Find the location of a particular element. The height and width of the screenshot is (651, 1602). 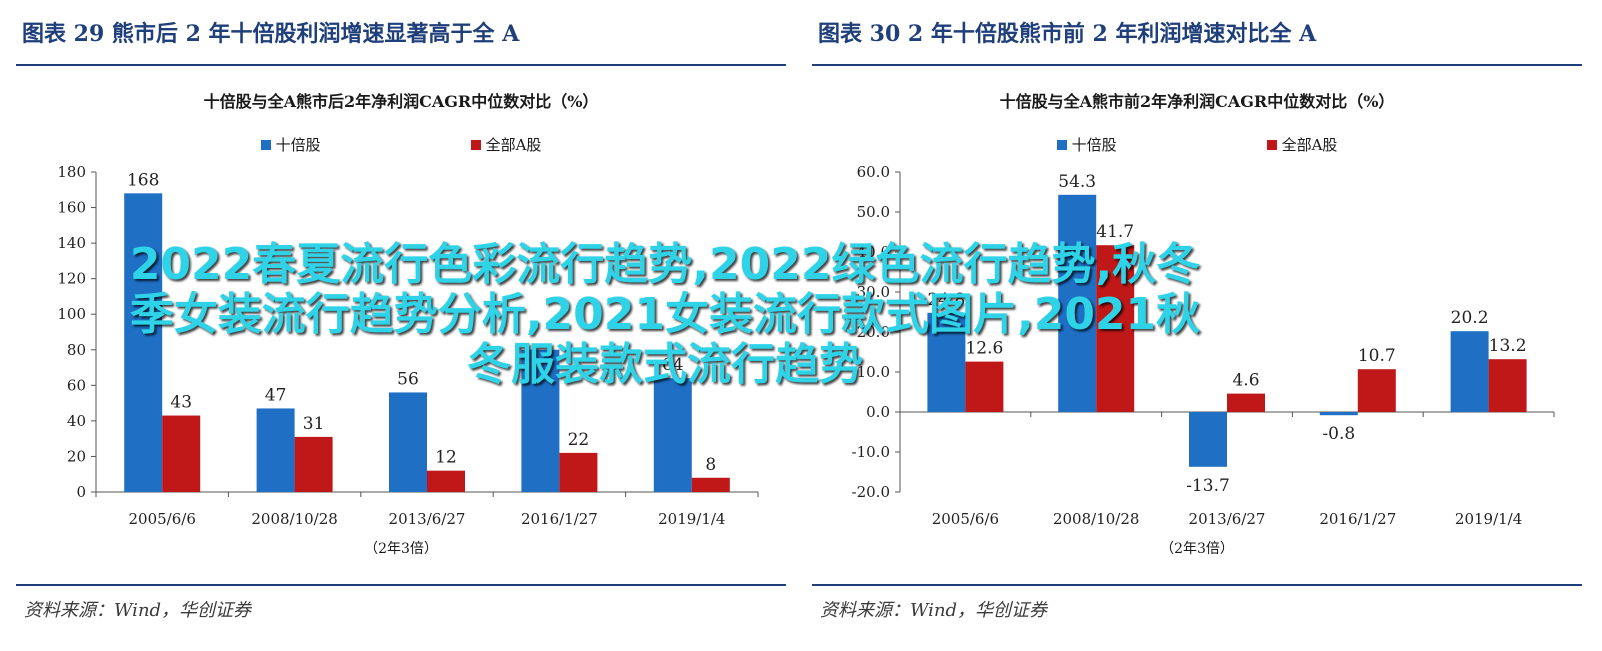

y-tick-label: 100 is located at coordinates (71, 314).